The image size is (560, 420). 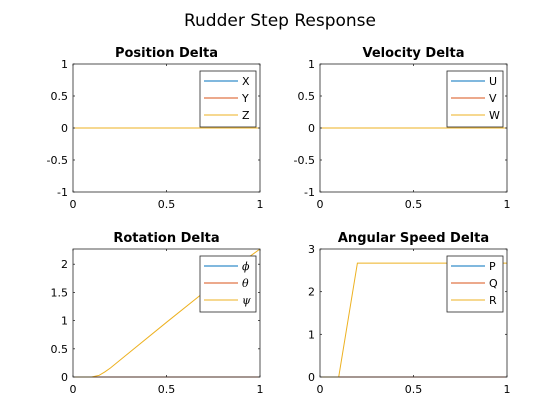 I want to click on subplot-4: 0 0.5 1 0 1 2 3 Angular Speed Delta PQR, so click(x=409, y=313).